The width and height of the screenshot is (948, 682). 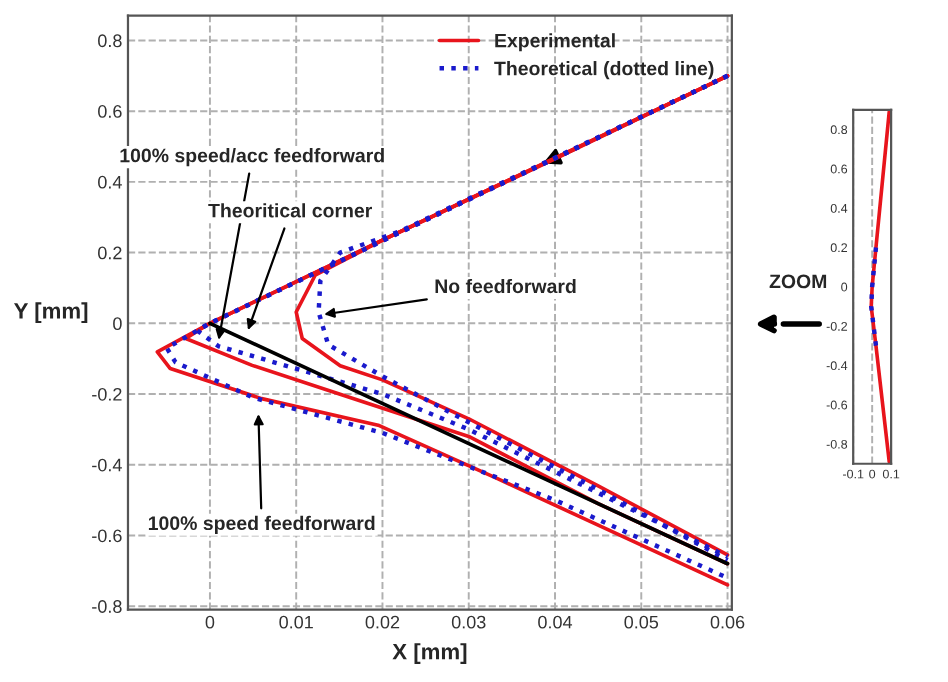 I want to click on annotation: No feedforward, so click(x=505, y=286).